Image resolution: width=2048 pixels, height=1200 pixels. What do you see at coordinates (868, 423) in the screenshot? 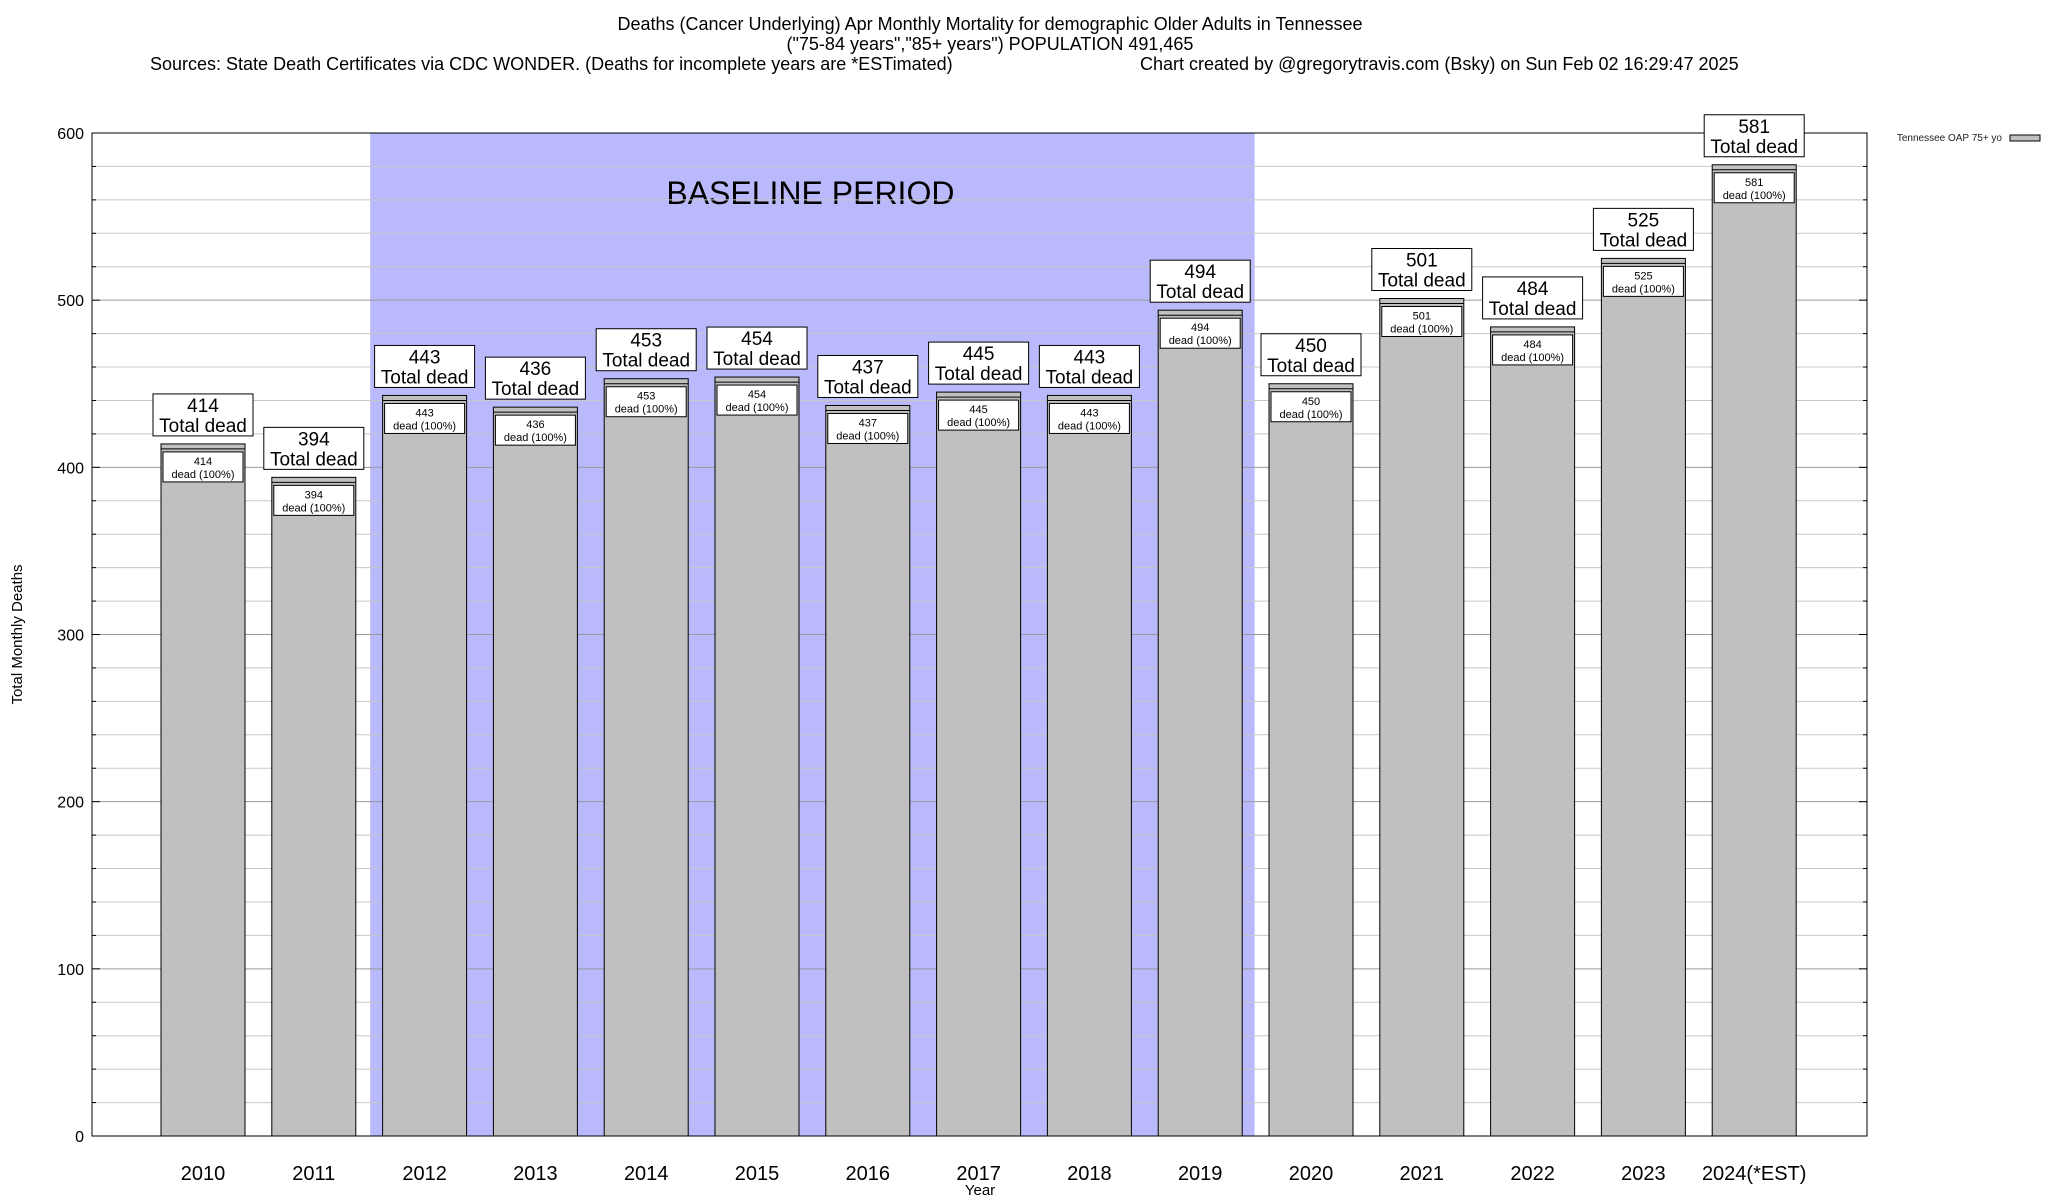
I see `inner-label-value: 437` at bounding box center [868, 423].